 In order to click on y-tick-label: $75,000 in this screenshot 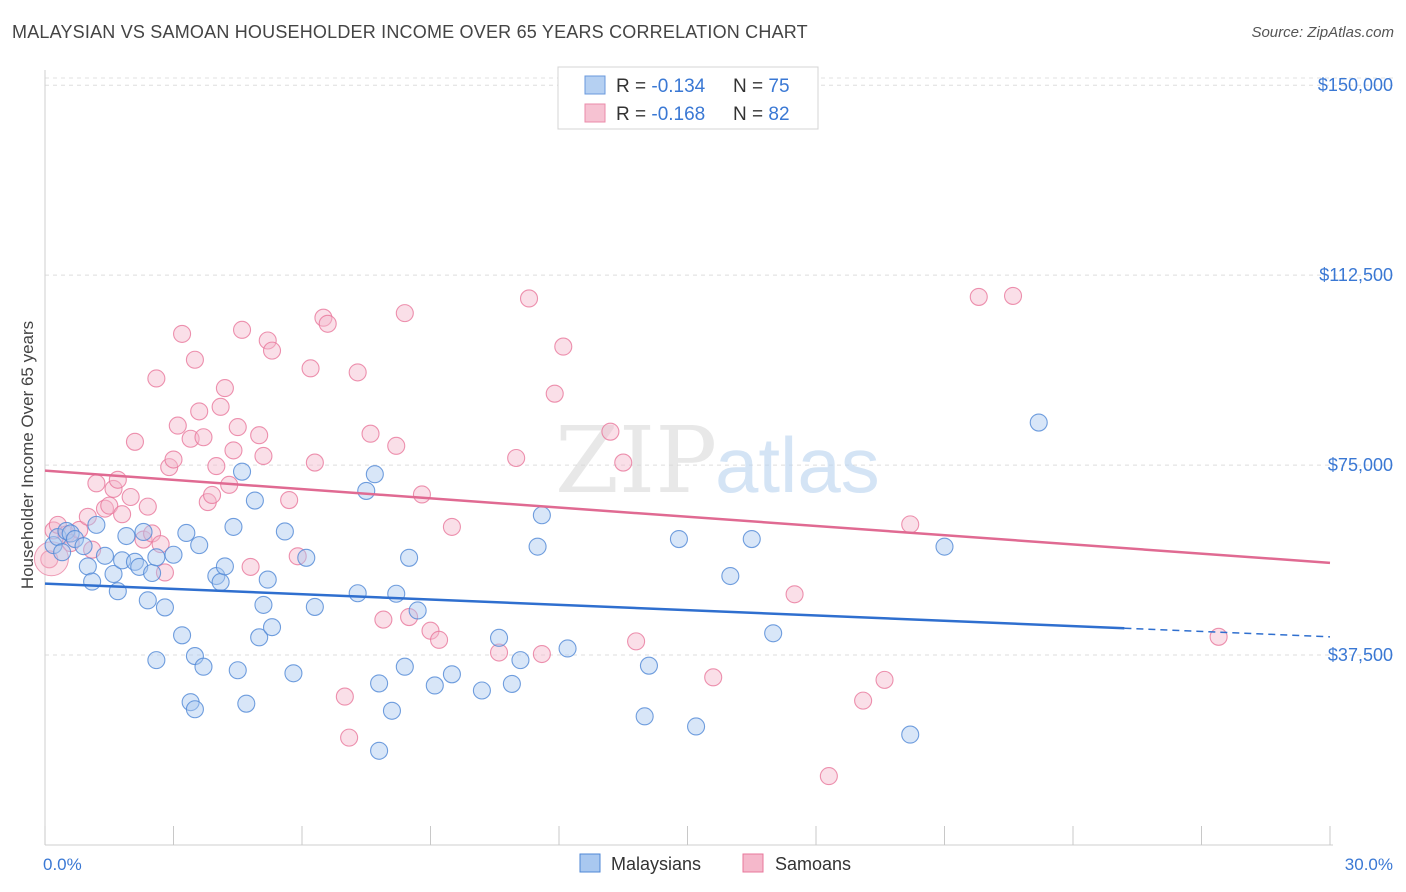, I will do `click(1360, 465)`.